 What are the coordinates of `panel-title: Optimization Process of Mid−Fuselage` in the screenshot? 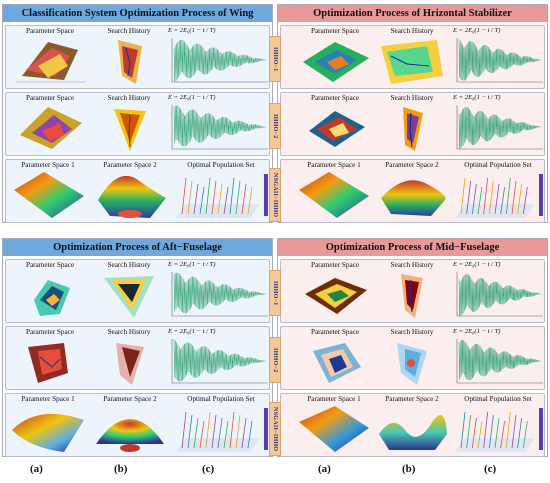 It's located at (412, 247).